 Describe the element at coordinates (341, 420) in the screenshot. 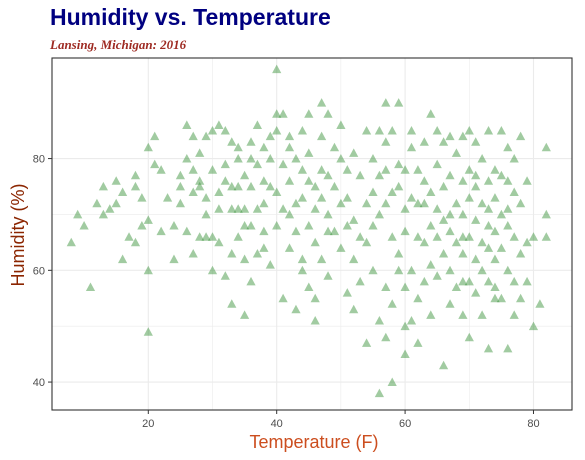

I see `x-axis: 20 40 60 80` at that location.